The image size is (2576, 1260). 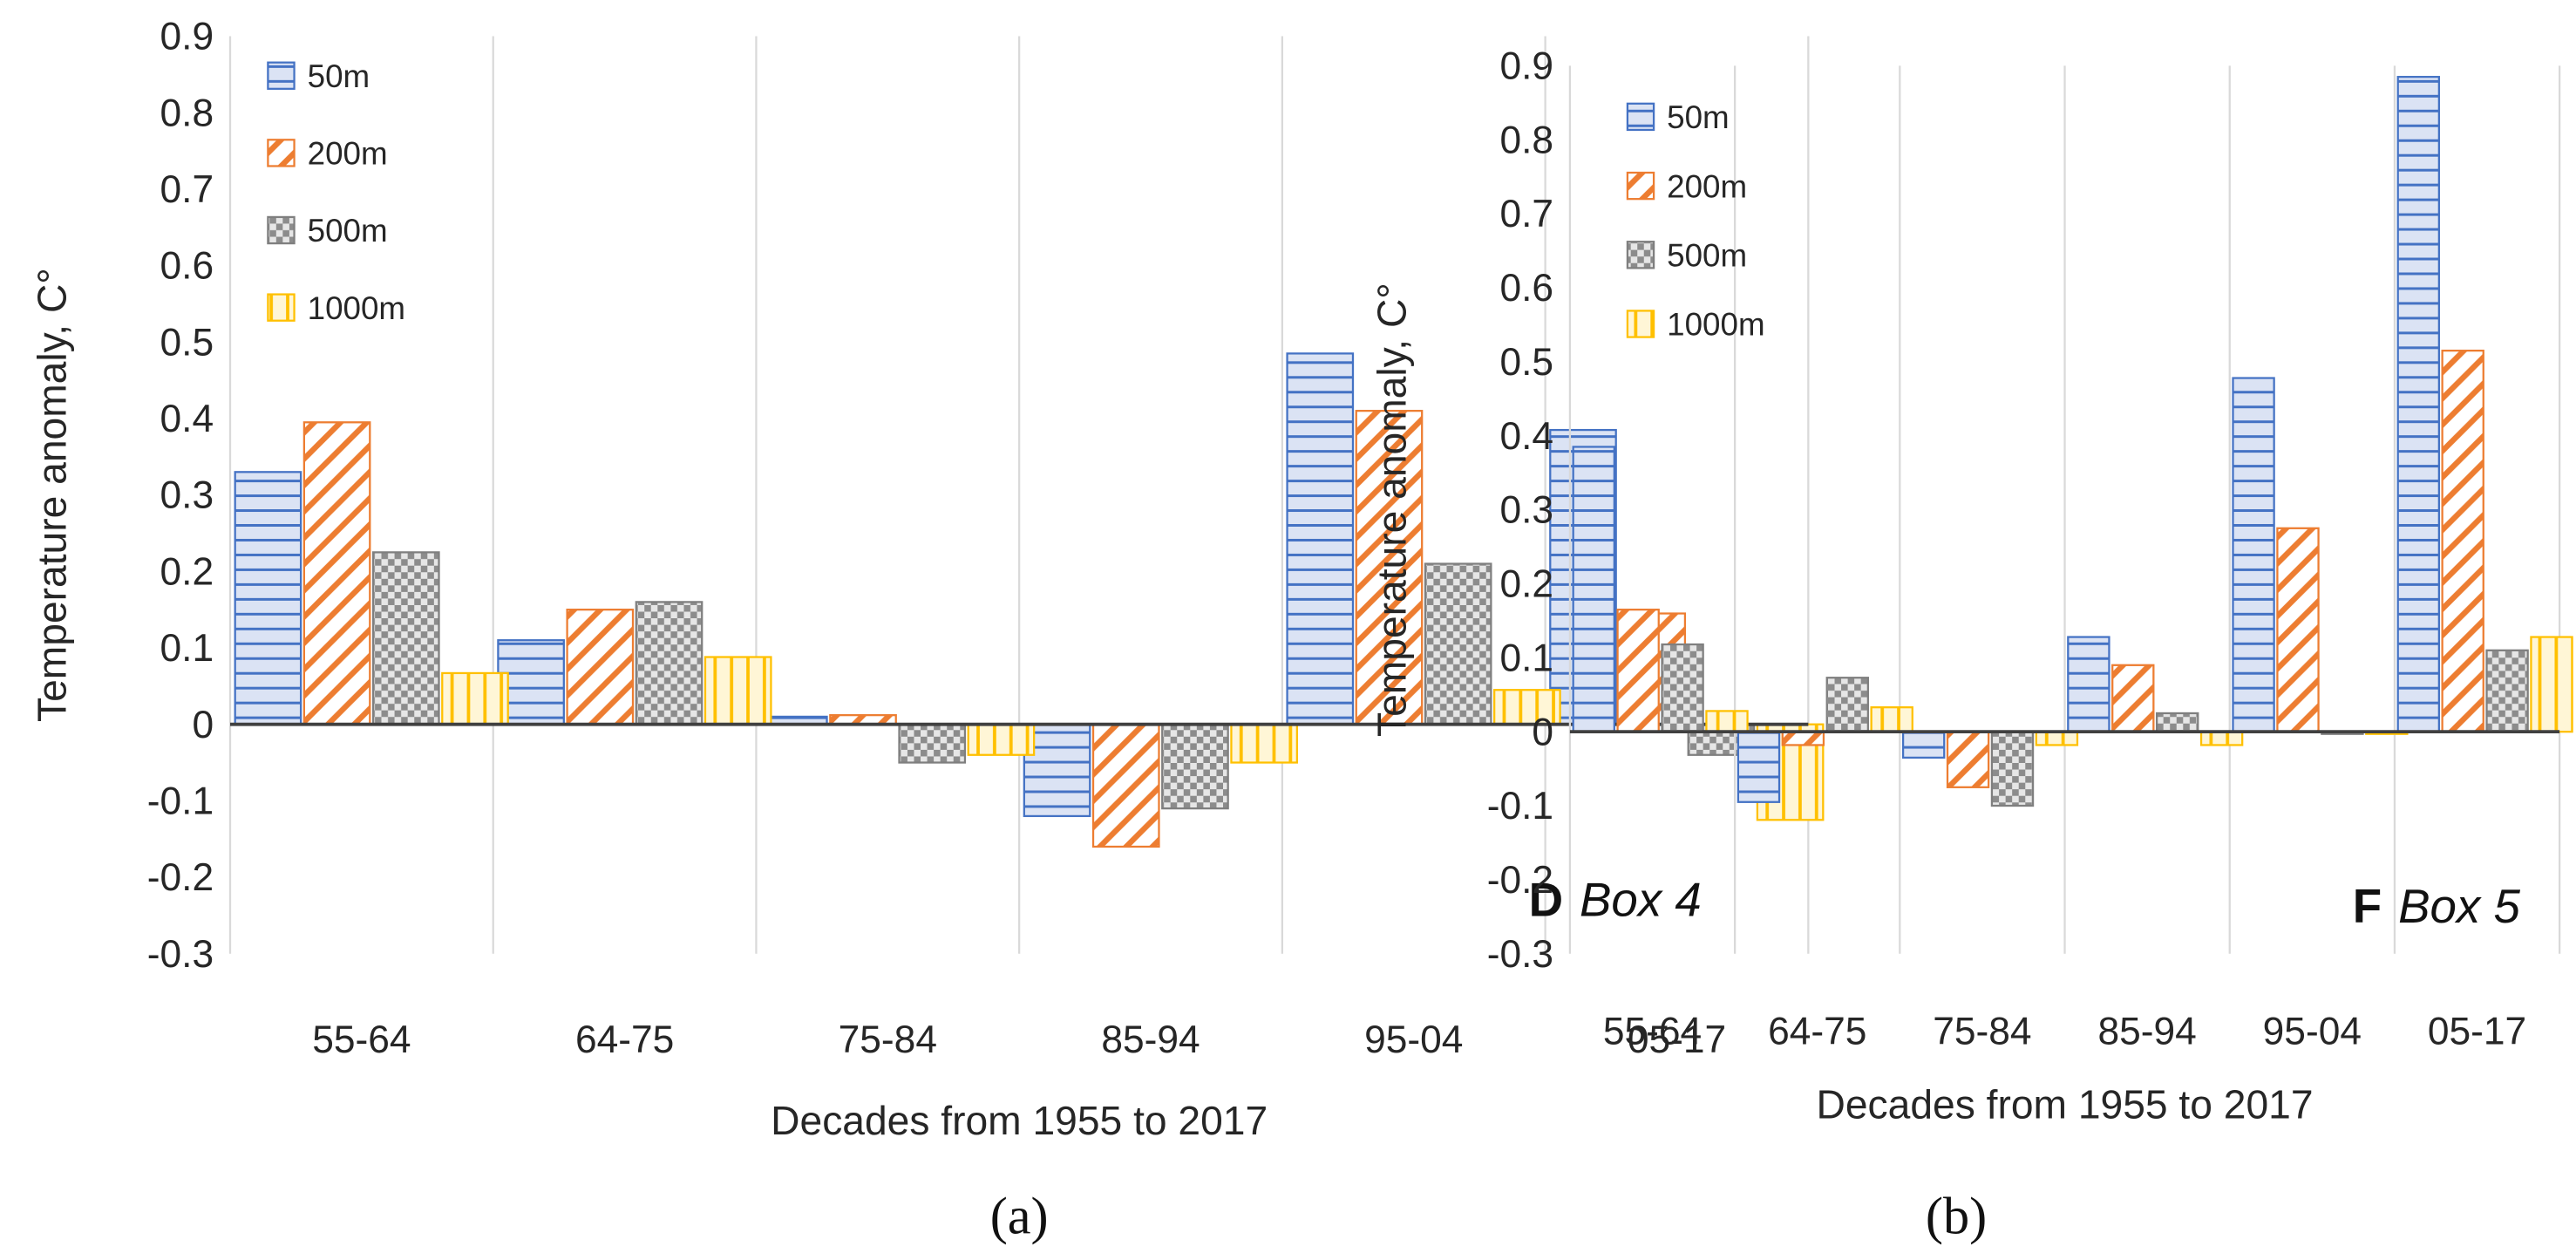 What do you see at coordinates (282, 307) in the screenshot?
I see `legend-swatch-1000m` at bounding box center [282, 307].